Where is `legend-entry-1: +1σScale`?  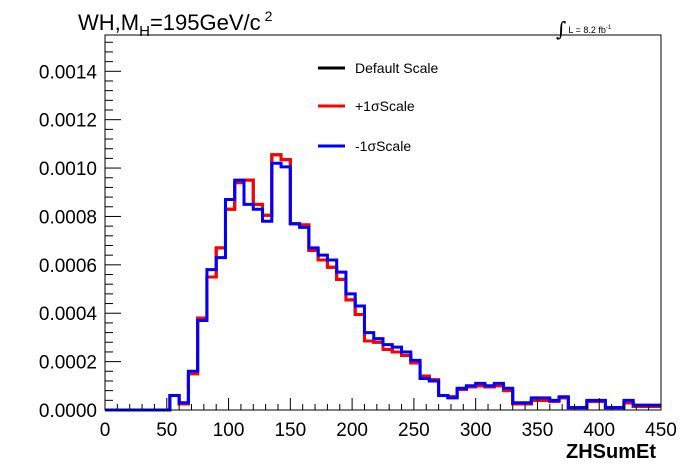 legend-entry-1: +1σScale is located at coordinates (366, 106).